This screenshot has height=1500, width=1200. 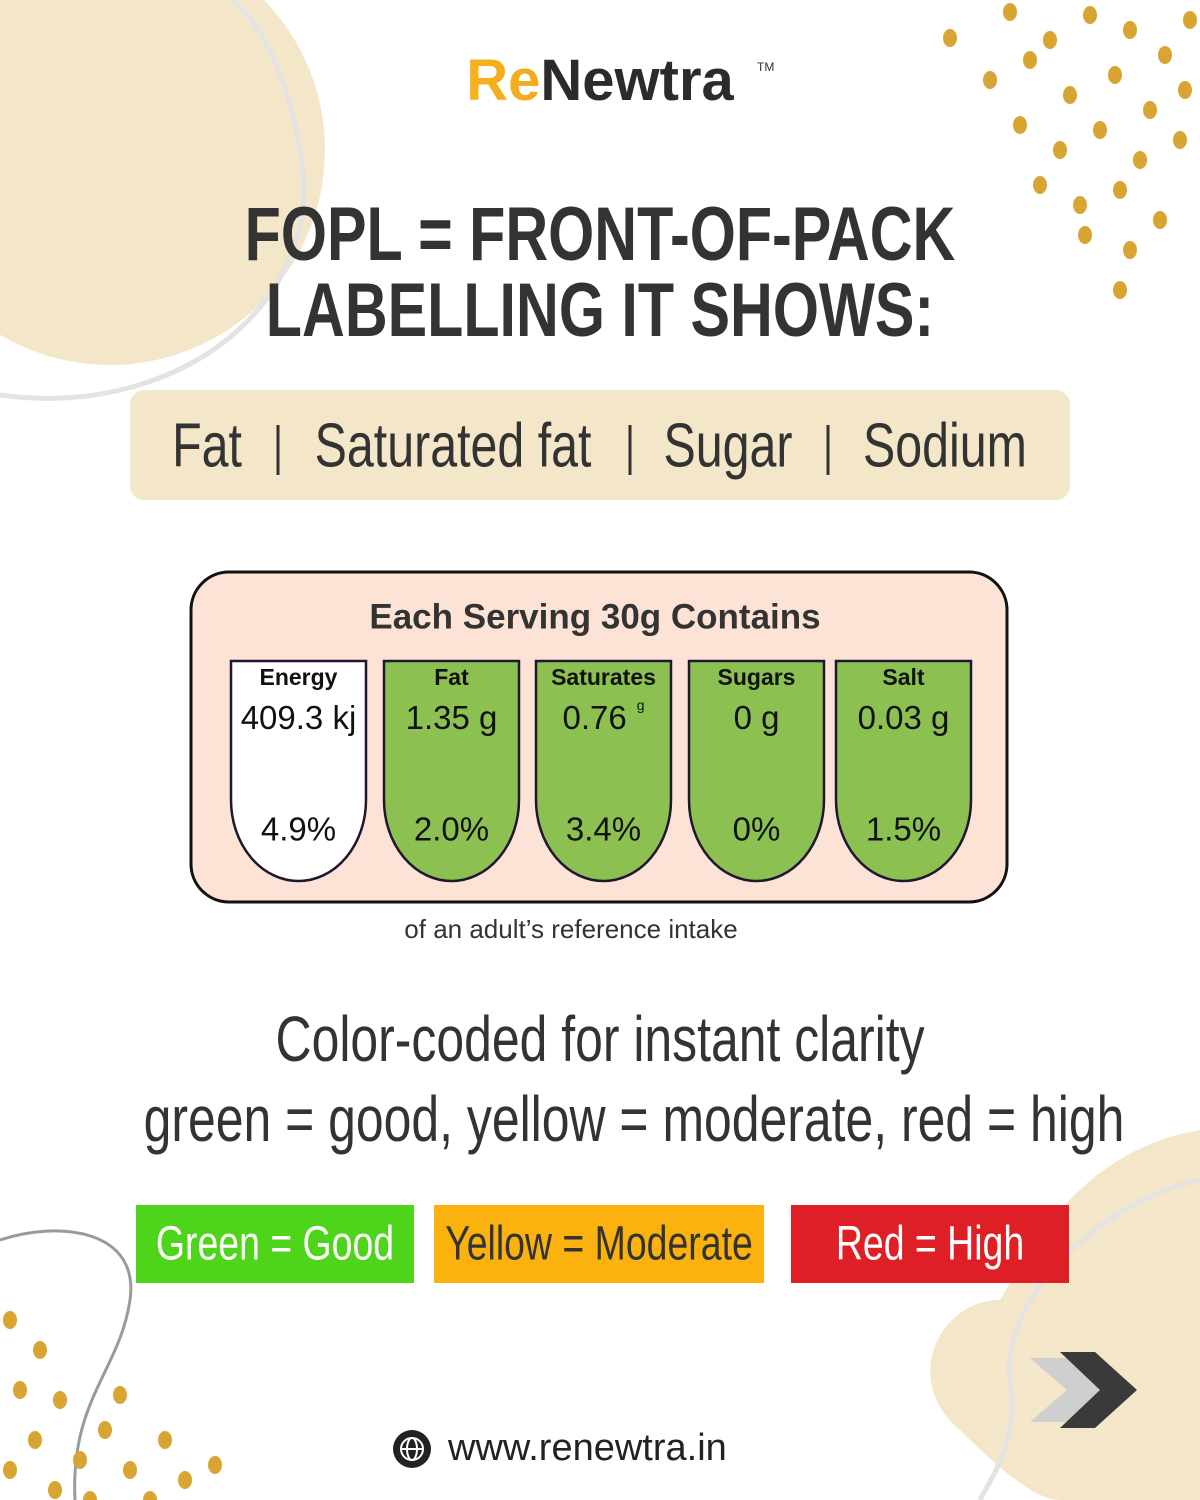 What do you see at coordinates (594, 717) in the screenshot?
I see `amount: 0.76` at bounding box center [594, 717].